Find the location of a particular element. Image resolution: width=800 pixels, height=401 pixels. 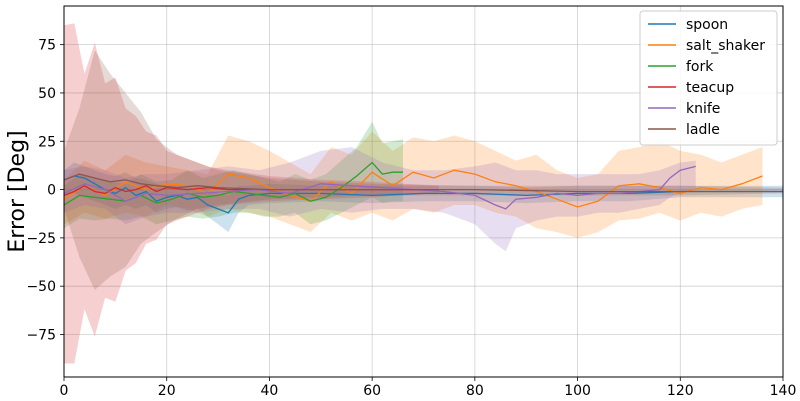

legend-label-ladle: ladle is located at coordinates (703, 130).